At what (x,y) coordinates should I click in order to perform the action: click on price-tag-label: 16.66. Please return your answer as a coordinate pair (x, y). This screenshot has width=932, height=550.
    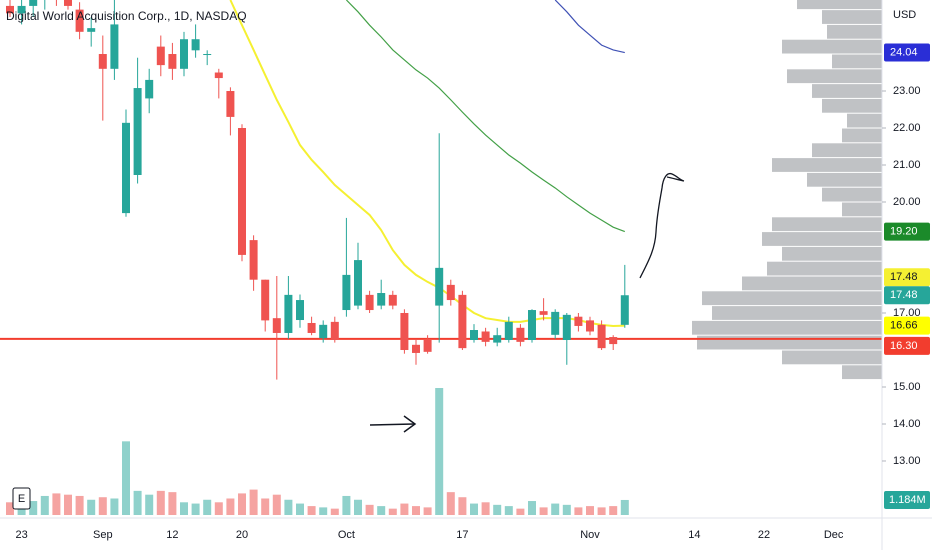
    Looking at the image, I should click on (904, 325).